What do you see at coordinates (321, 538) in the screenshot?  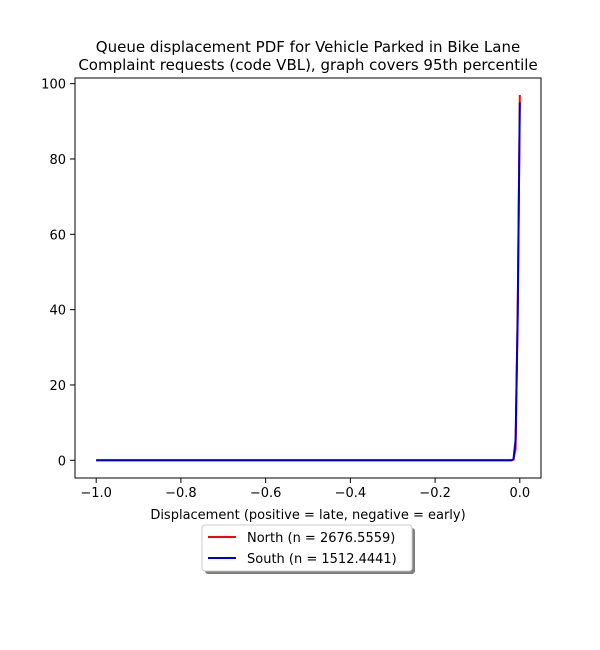 I see `legend-label-north: North (n = 2676.5559)` at bounding box center [321, 538].